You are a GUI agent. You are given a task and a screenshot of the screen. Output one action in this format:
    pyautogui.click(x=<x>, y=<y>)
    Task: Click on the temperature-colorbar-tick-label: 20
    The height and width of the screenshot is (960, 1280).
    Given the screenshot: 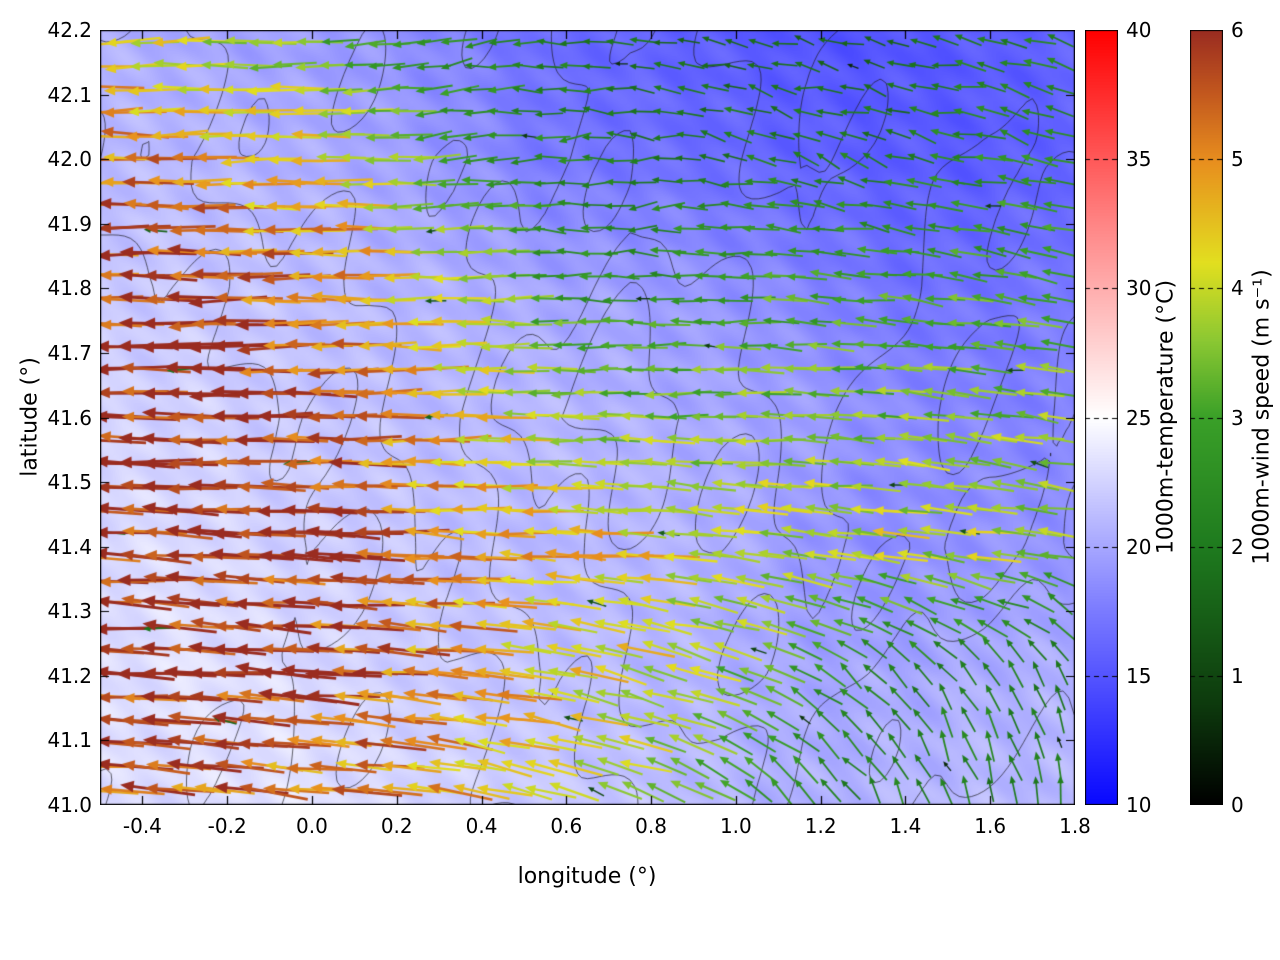 What is the action you would take?
    pyautogui.click(x=1139, y=546)
    